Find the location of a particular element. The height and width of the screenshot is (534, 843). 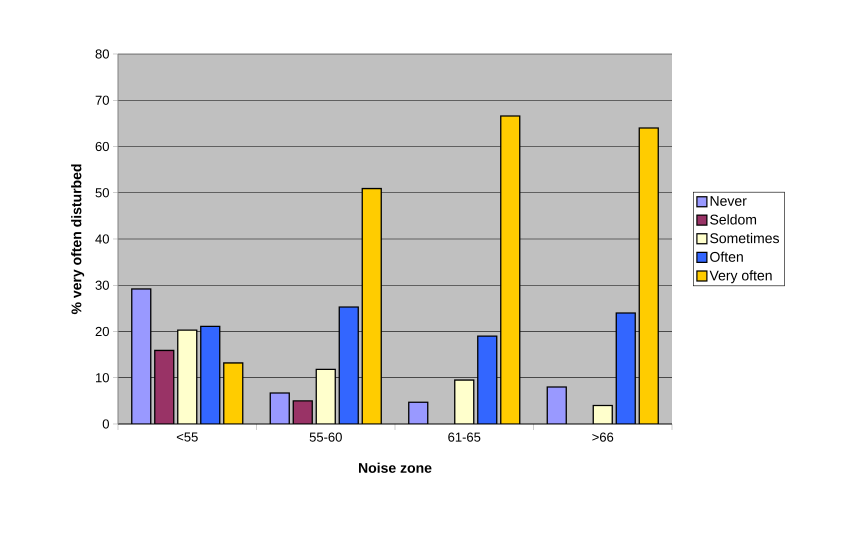

x-tick-label: 55-60 is located at coordinates (326, 437).